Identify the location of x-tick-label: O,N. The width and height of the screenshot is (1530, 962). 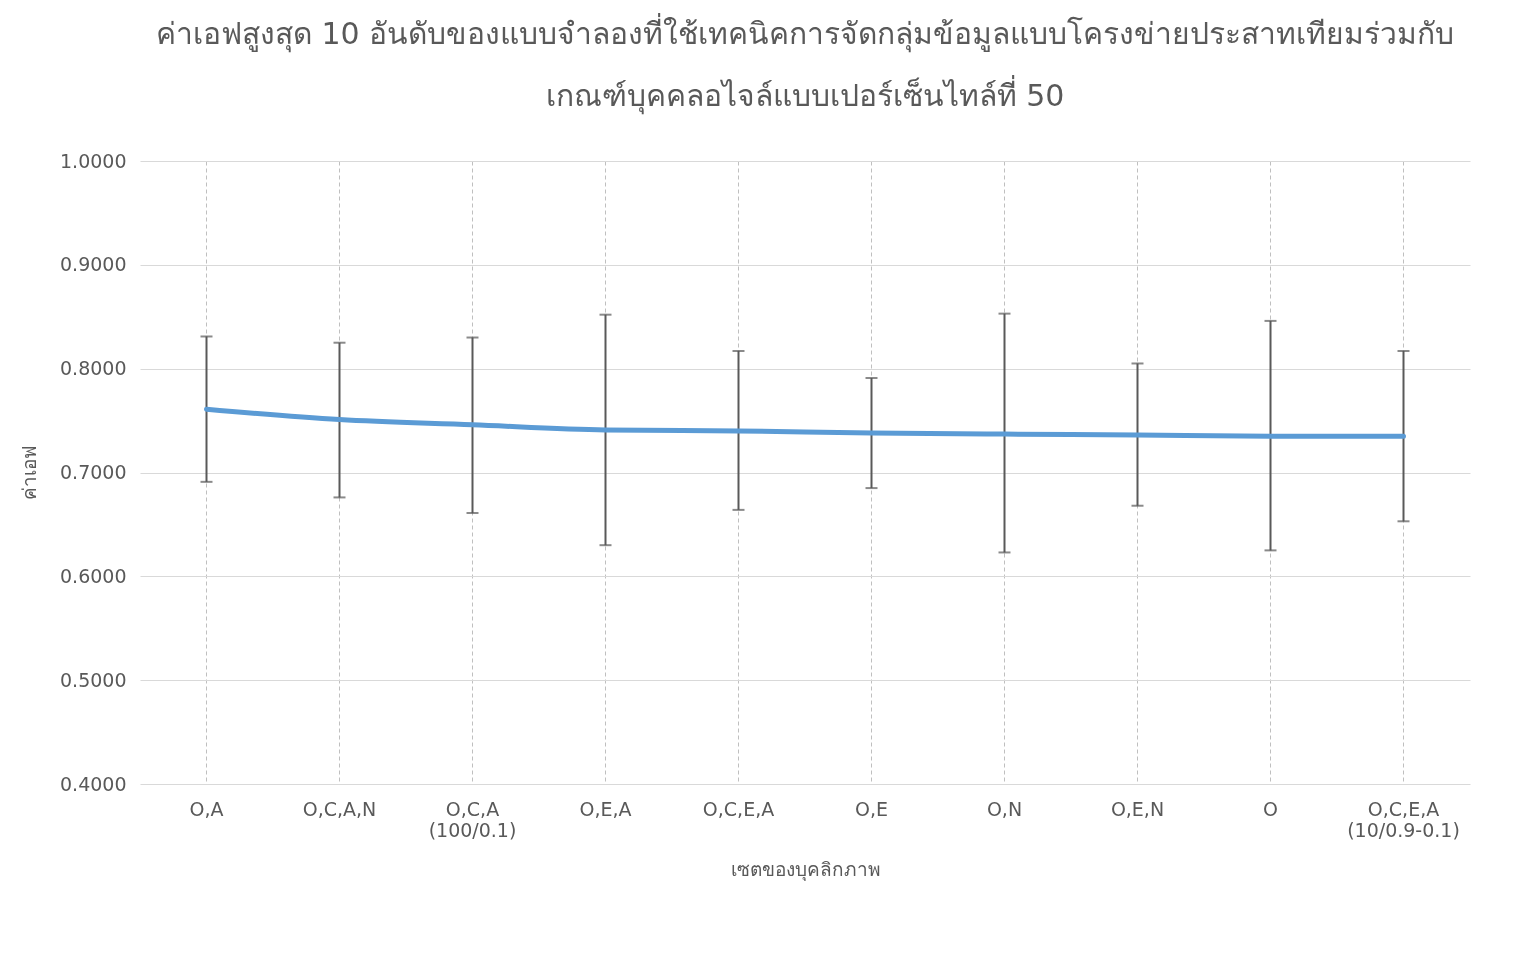
(1004, 808).